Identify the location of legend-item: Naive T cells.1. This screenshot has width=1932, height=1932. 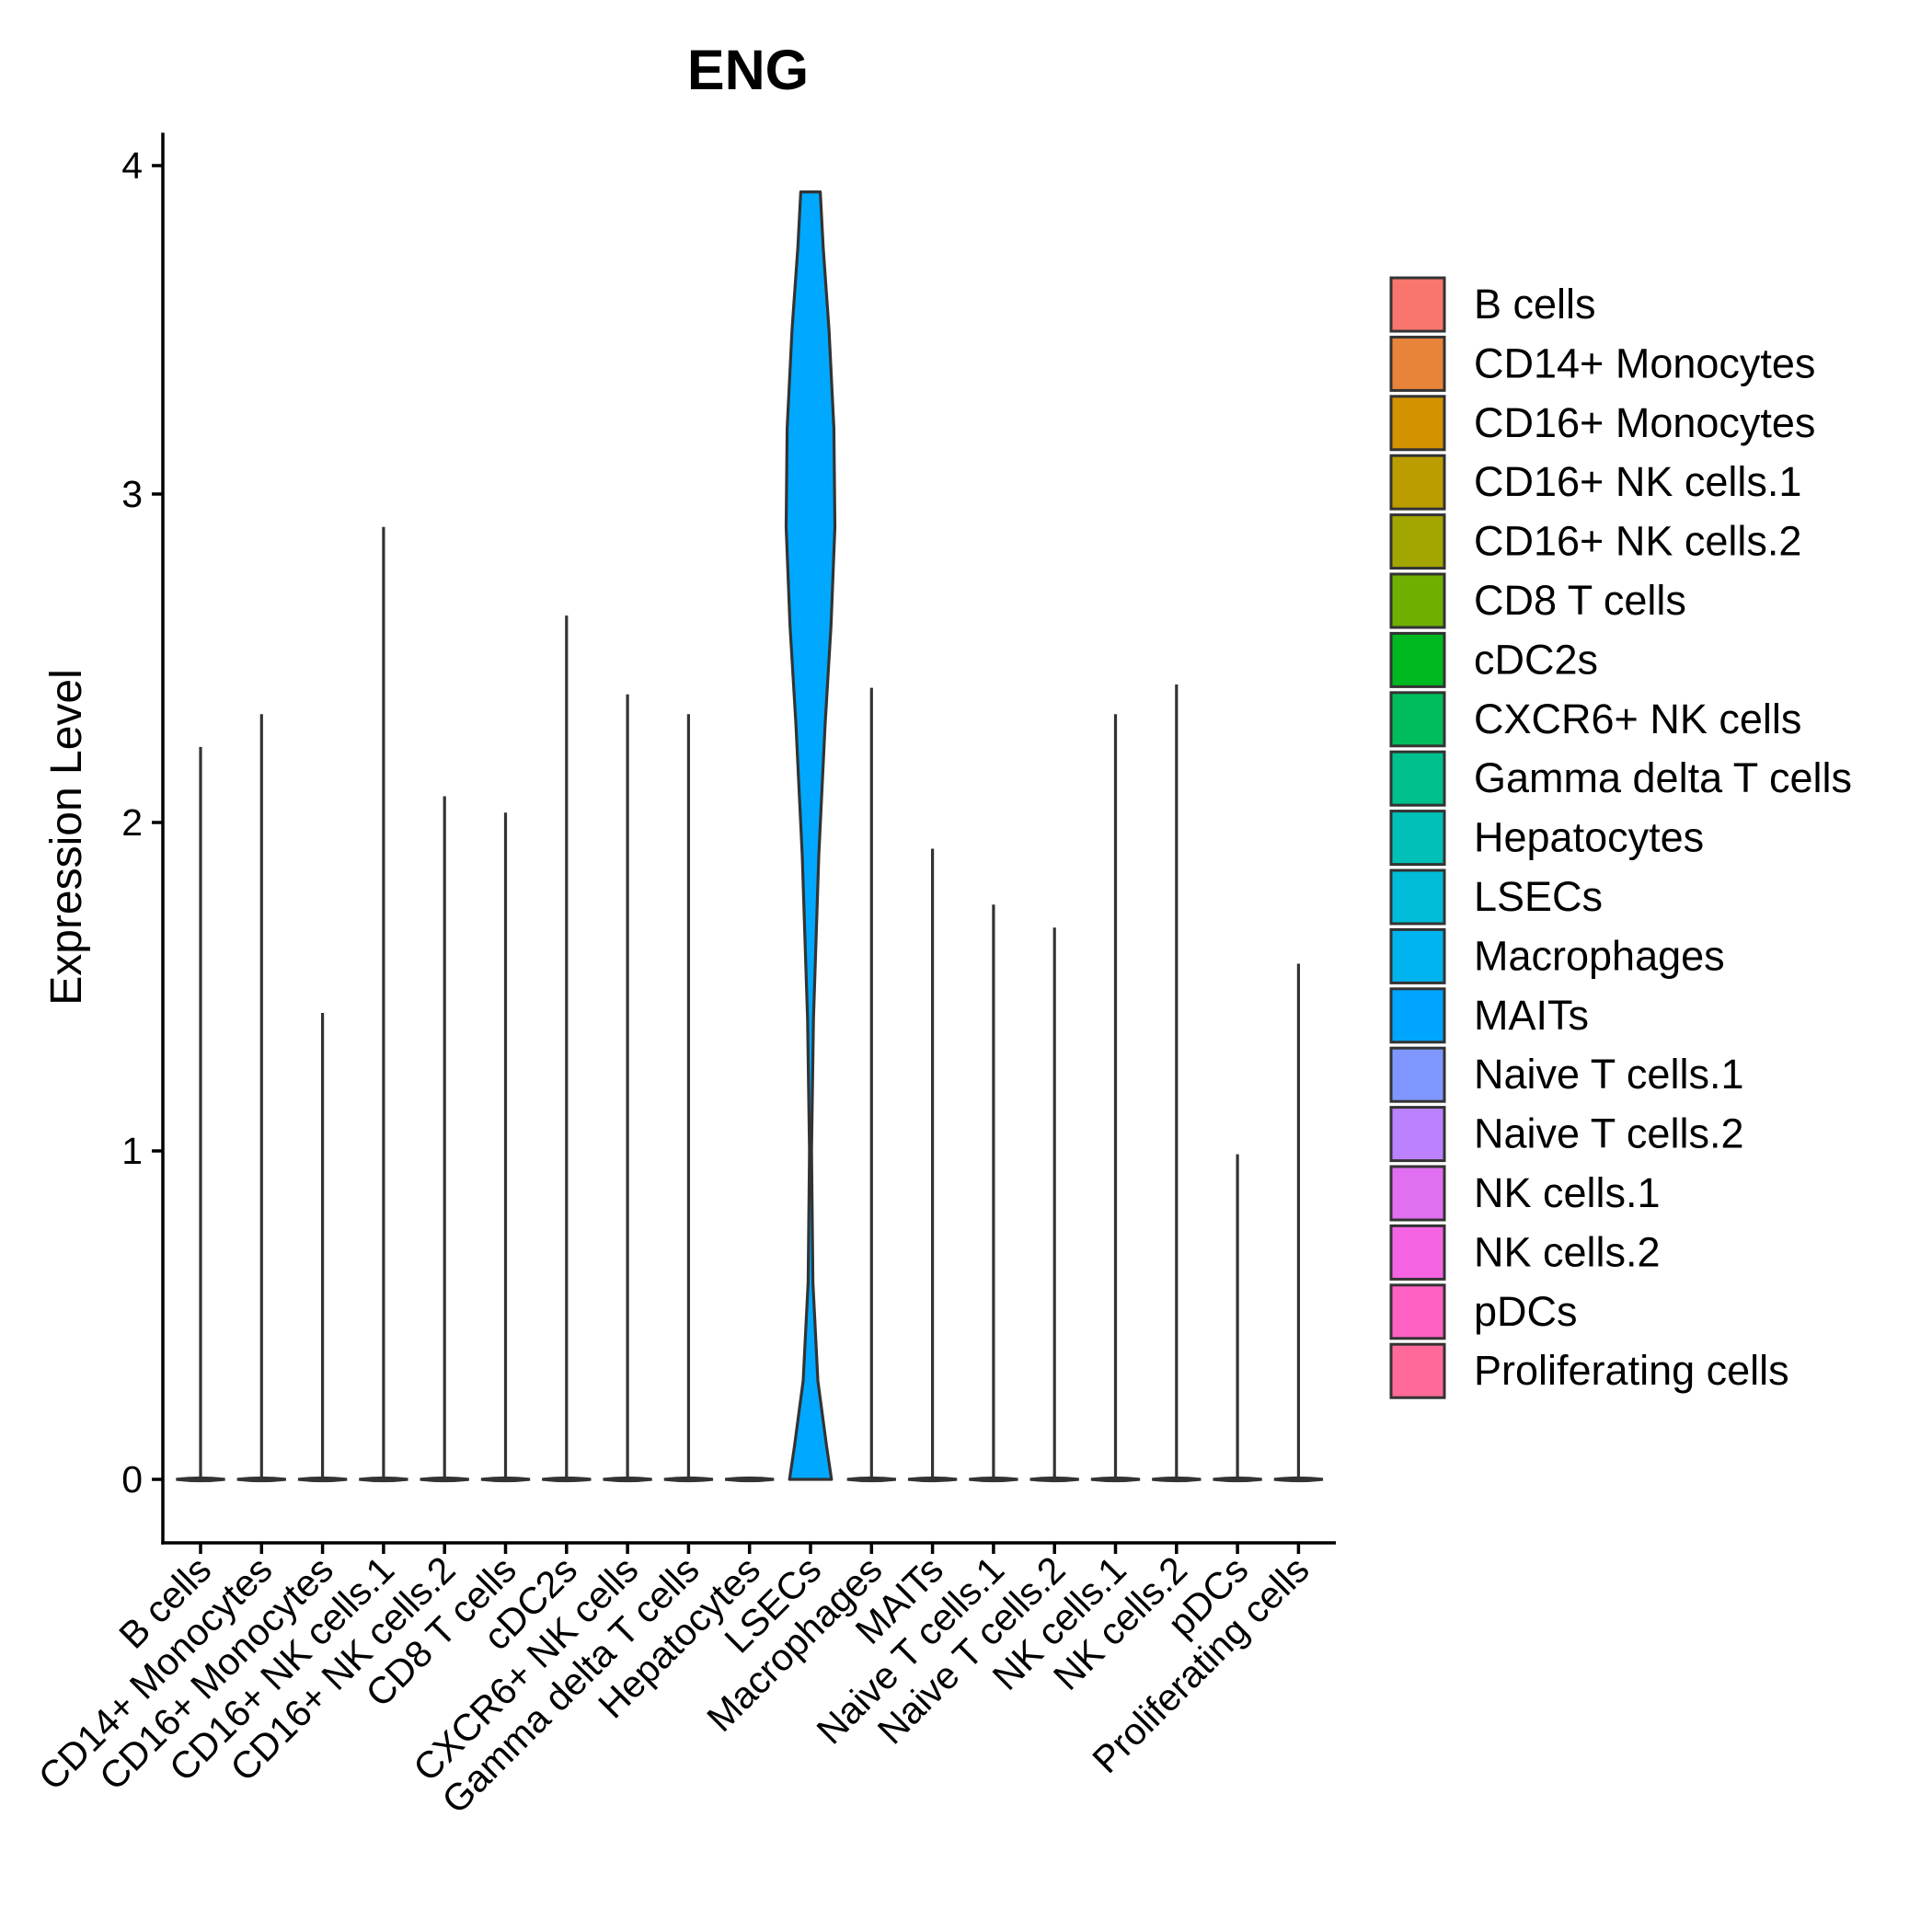
(1566, 1074).